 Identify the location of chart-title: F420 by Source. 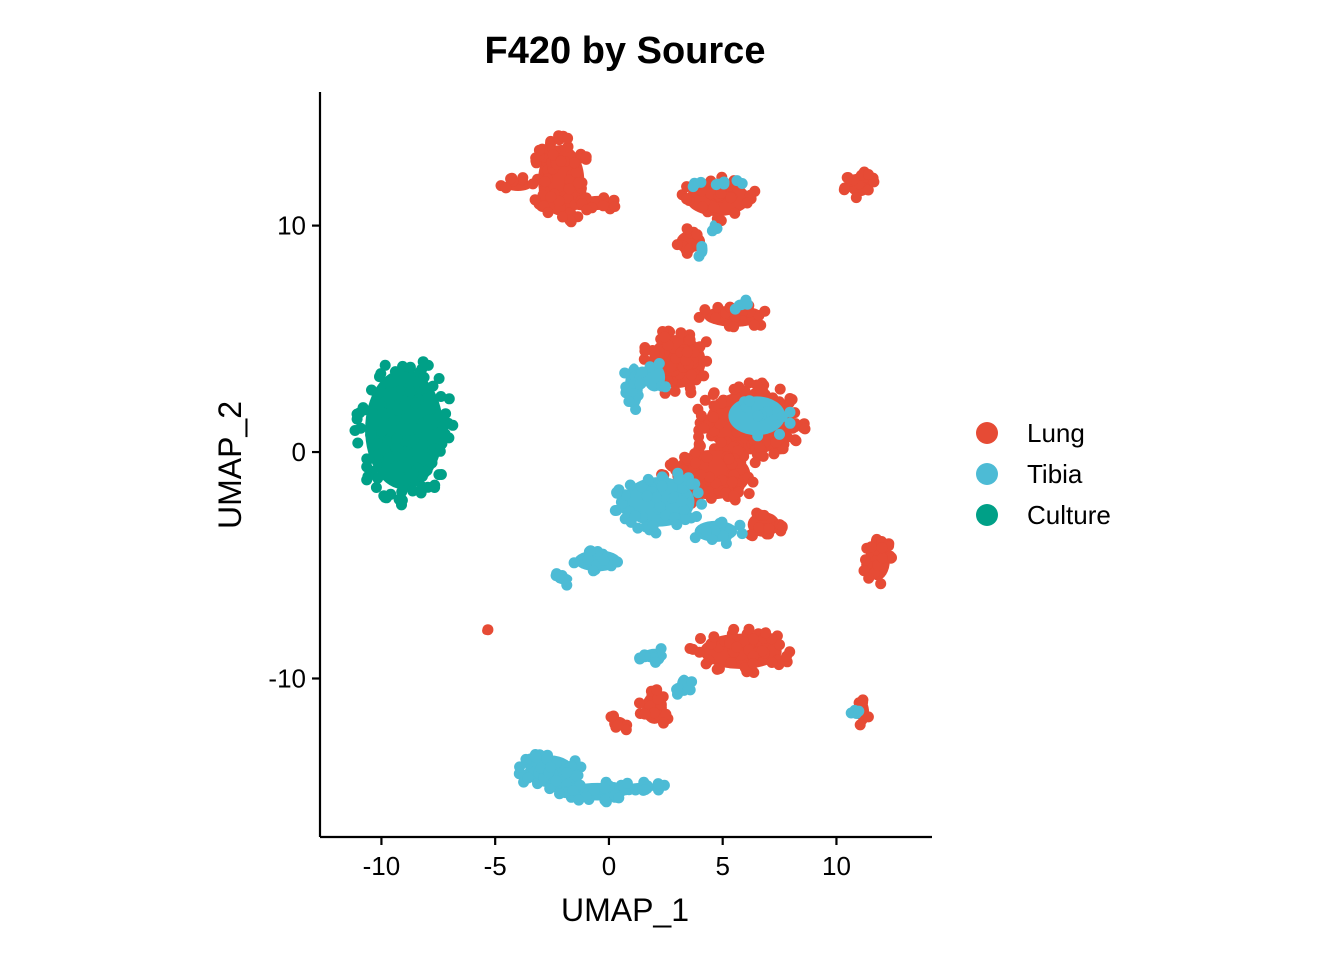
(625, 51).